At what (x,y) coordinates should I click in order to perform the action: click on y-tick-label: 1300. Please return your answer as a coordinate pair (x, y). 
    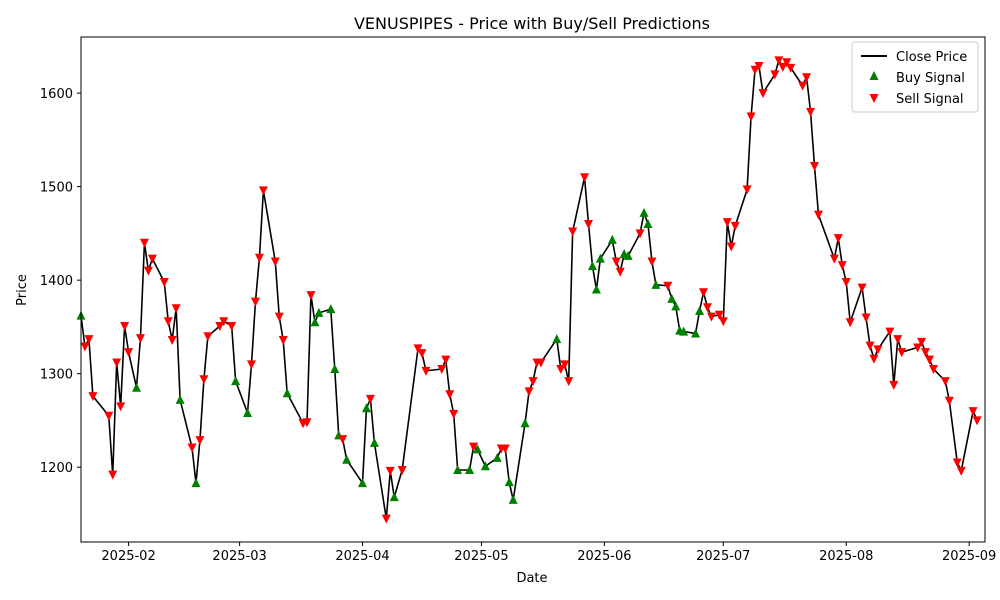
    Looking at the image, I should click on (56, 375).